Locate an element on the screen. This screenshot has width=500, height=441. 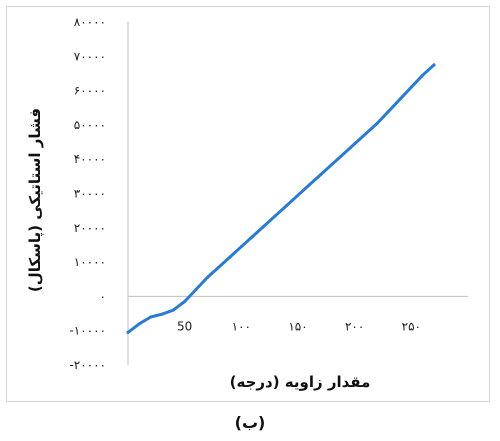
y-axis-title: فشار استاتیکی (پاسکال) is located at coordinates (35, 200).